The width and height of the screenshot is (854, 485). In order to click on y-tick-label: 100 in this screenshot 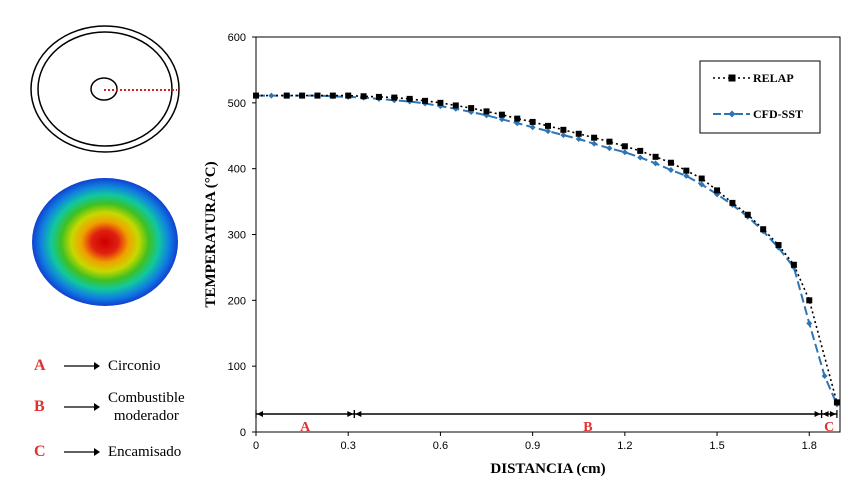, I will do `click(237, 367)`.